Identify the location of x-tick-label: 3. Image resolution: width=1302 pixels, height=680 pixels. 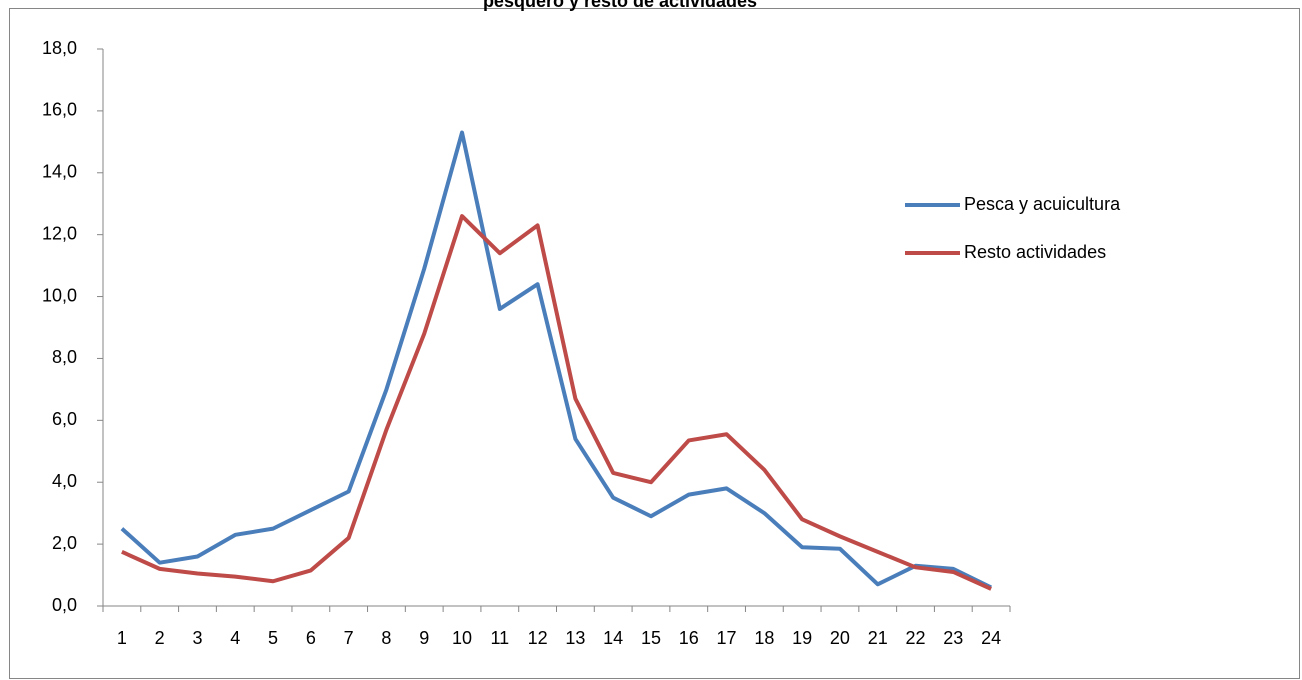
(197, 638).